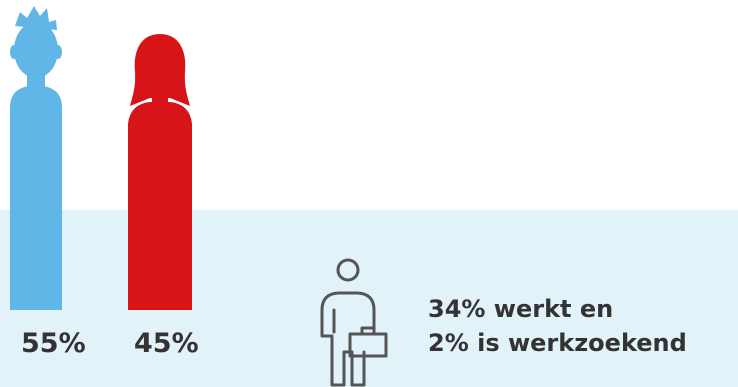  What do you see at coordinates (163, 155) in the screenshot?
I see `female-figure-icon` at bounding box center [163, 155].